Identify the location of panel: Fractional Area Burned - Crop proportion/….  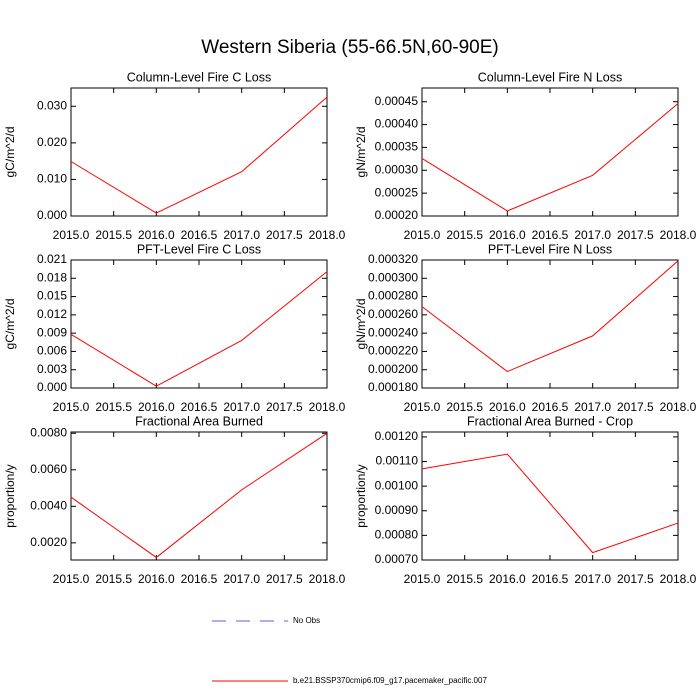
(525, 500).